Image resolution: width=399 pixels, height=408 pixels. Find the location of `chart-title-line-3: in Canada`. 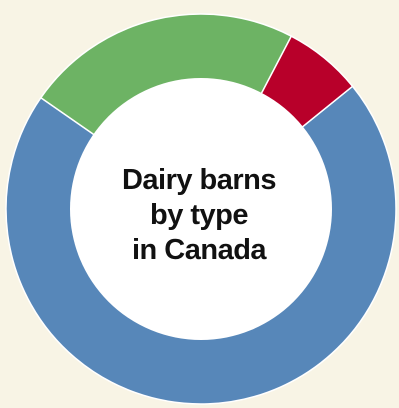

chart-title-line-3: in Canada is located at coordinates (199, 250).